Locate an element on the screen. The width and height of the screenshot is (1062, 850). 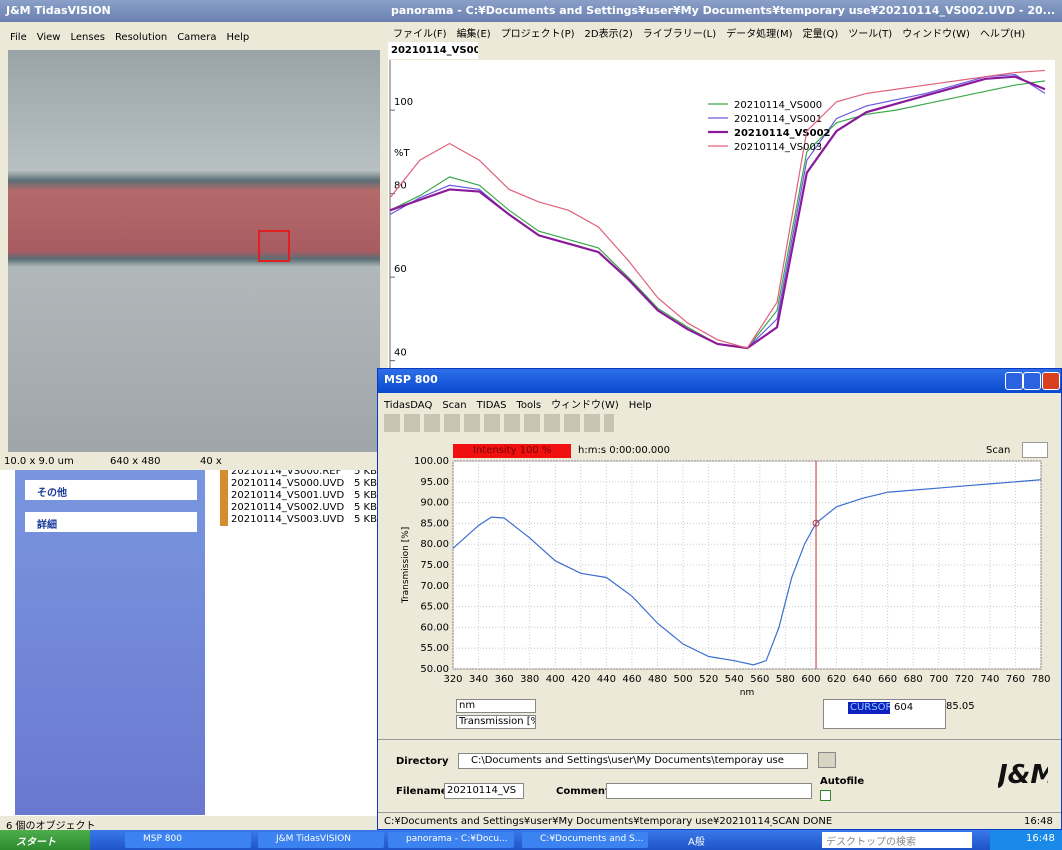
menu-item: Scan is located at coordinates (454, 405).